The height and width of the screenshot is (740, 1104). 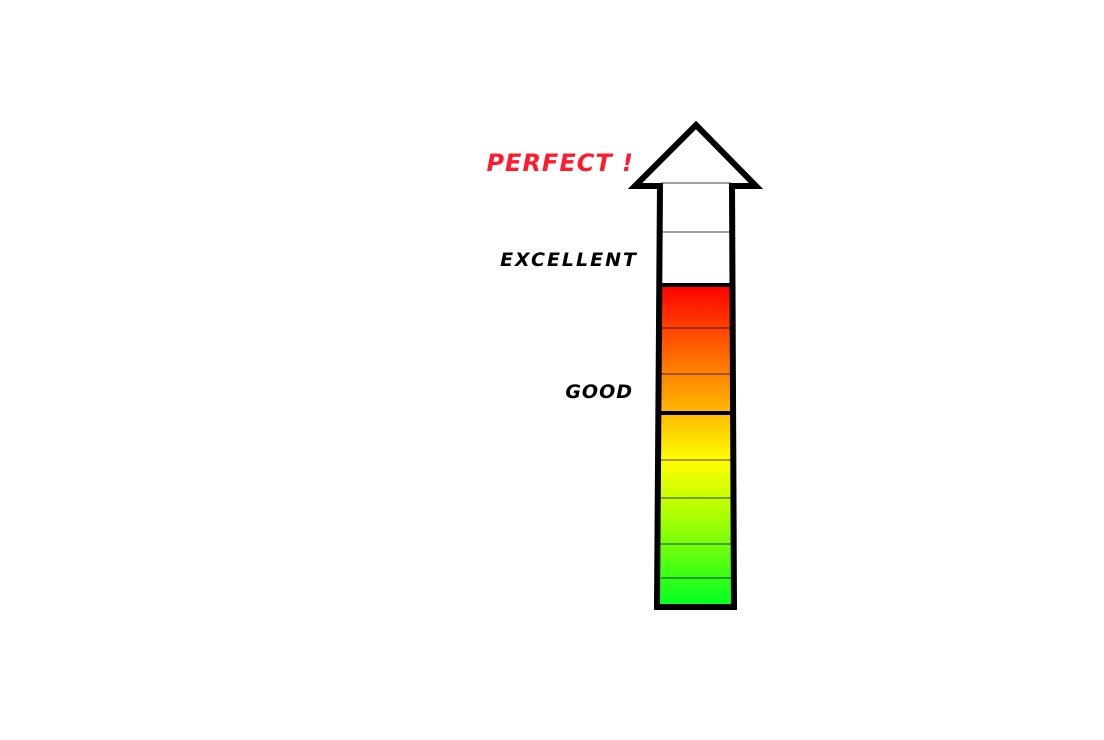 What do you see at coordinates (696, 234) in the screenshot?
I see `meter-empty-region` at bounding box center [696, 234].